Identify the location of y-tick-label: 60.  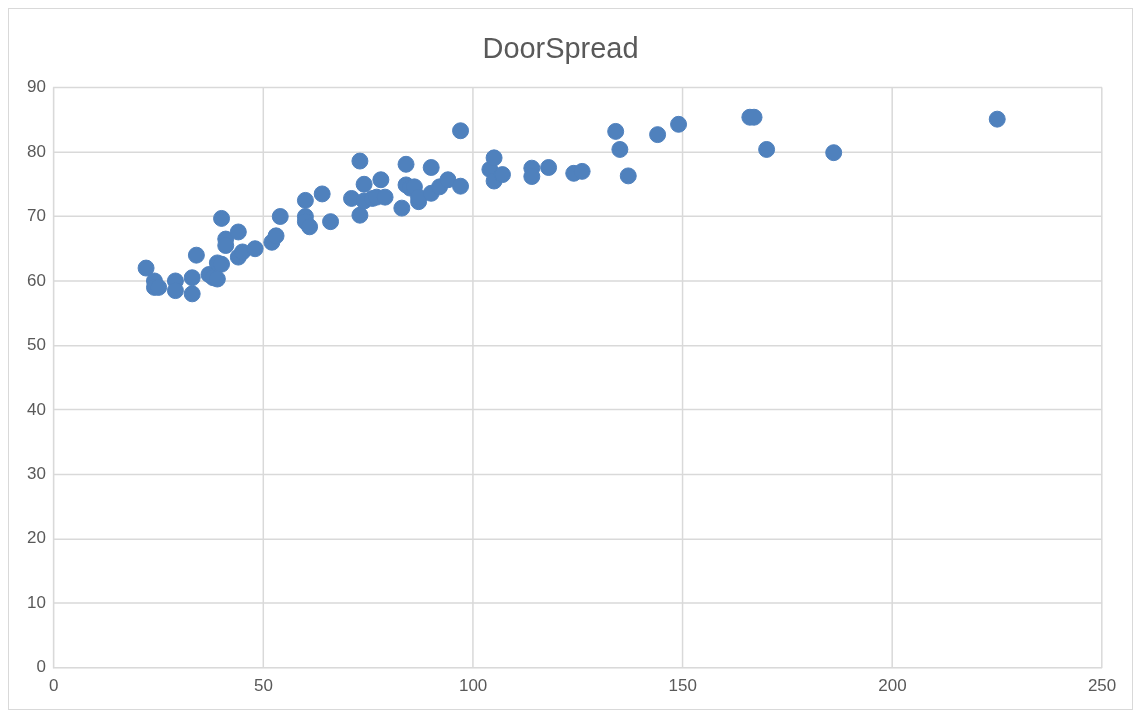
(36, 280).